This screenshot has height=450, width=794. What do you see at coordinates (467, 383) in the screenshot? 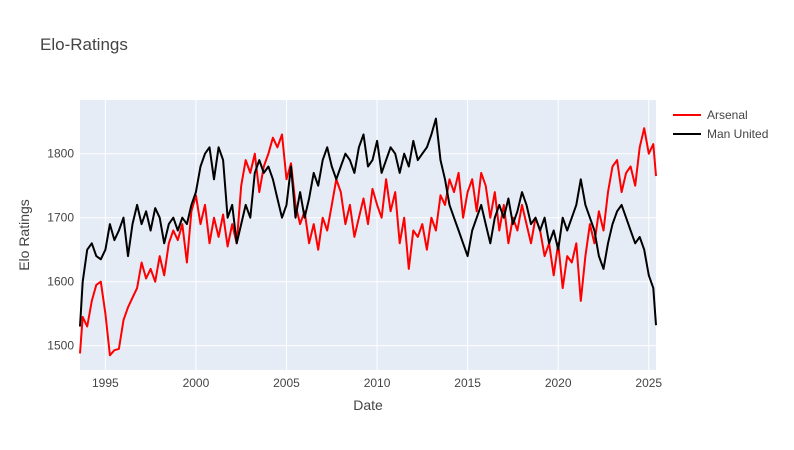
I see `x-tick-label: 2015` at bounding box center [467, 383].